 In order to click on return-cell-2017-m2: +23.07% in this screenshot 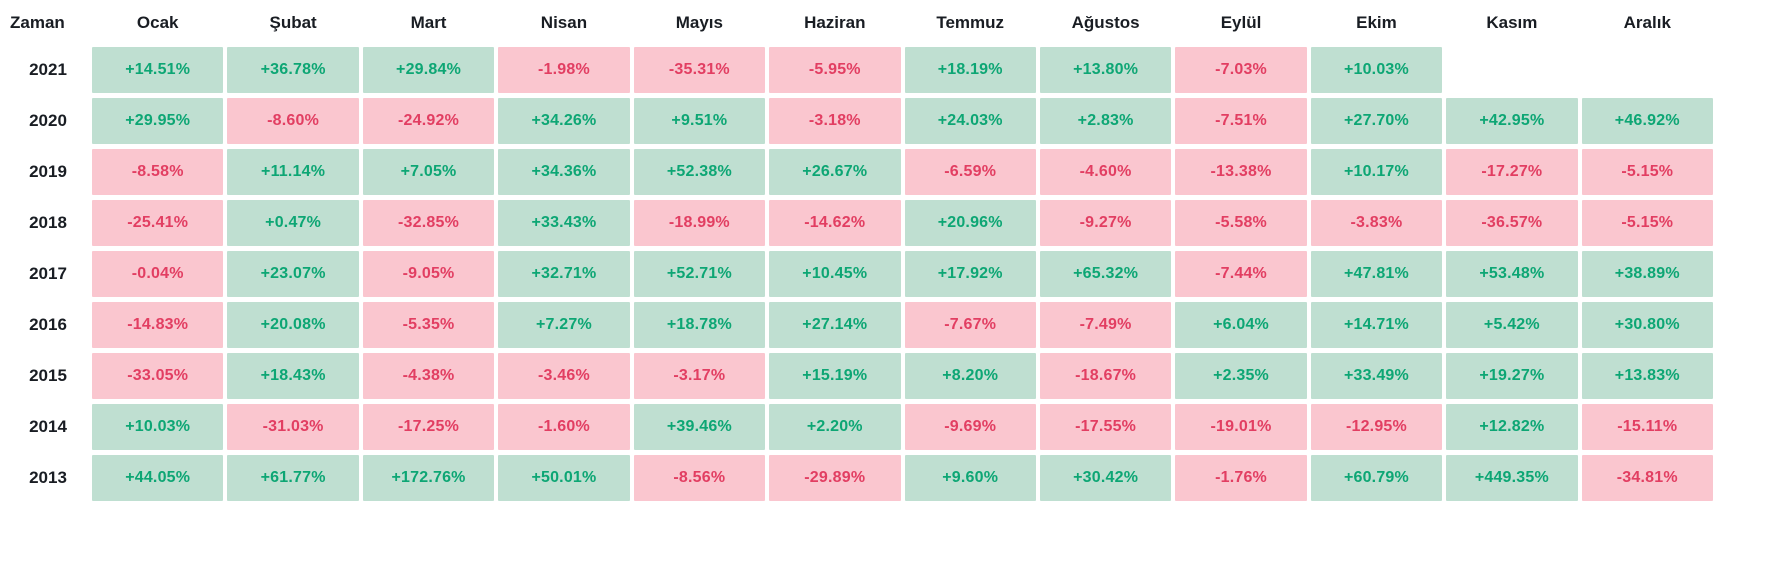, I will do `click(293, 274)`.